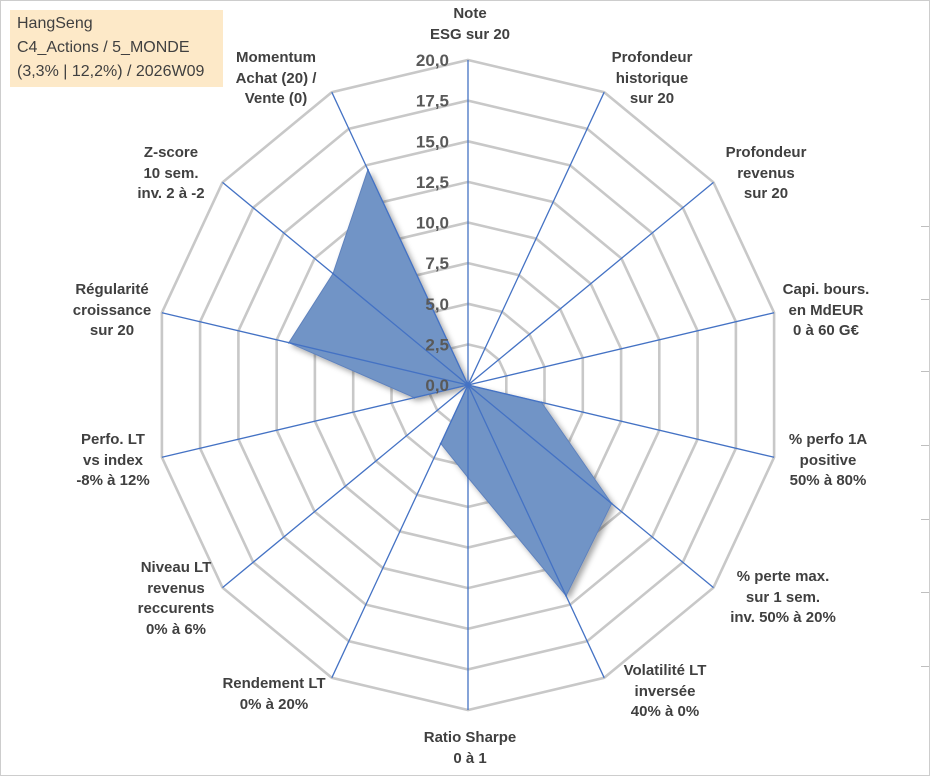 Image resolution: width=933 pixels, height=776 pixels. I want to click on axis-label-line: inversée, so click(665, 691).